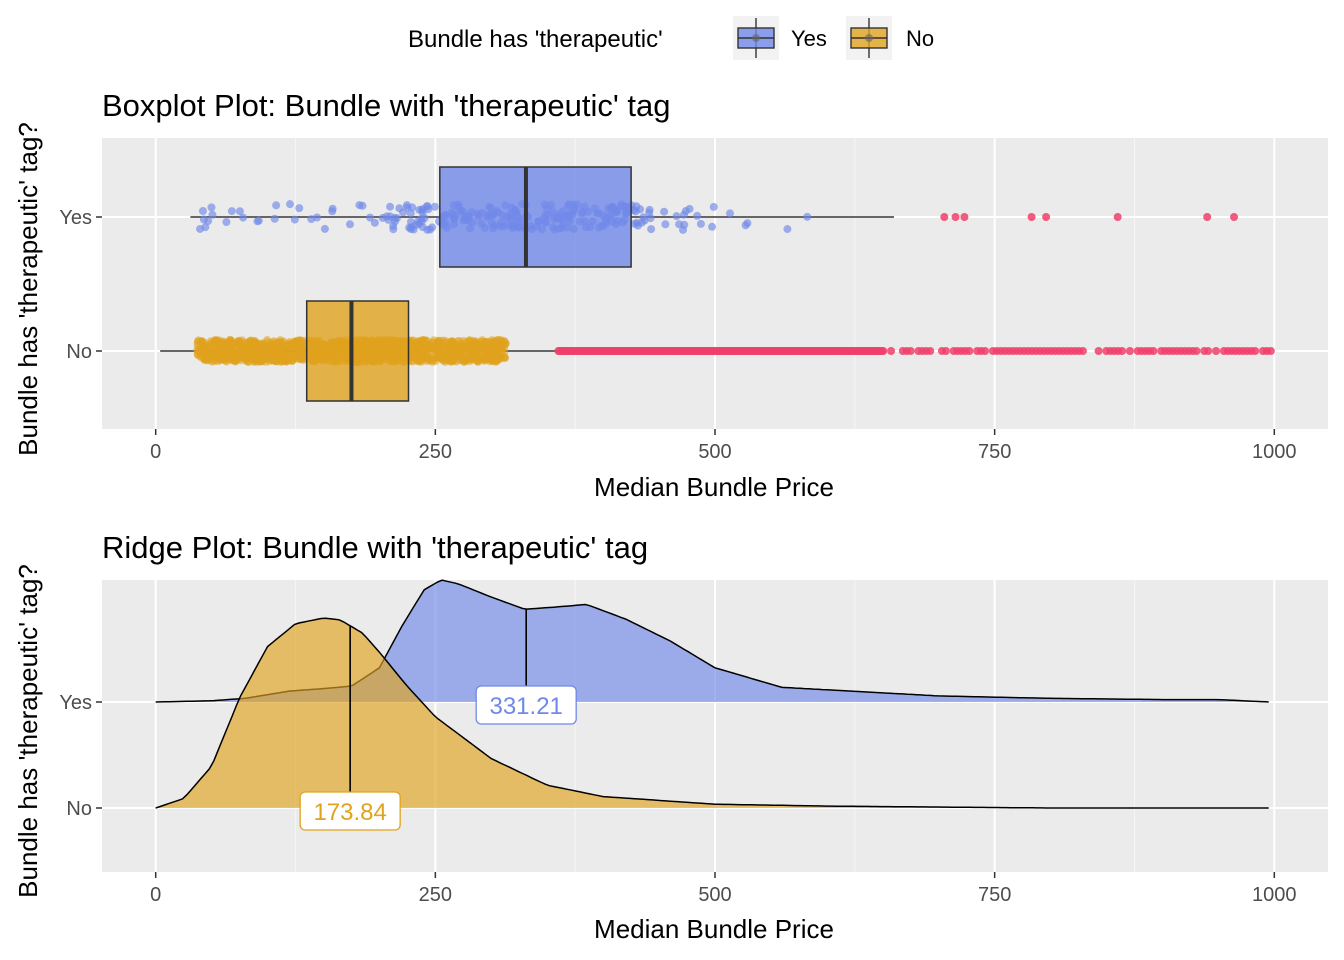  Describe the element at coordinates (75, 703) in the screenshot. I see `ridge-y-tick-label: Yes` at that location.